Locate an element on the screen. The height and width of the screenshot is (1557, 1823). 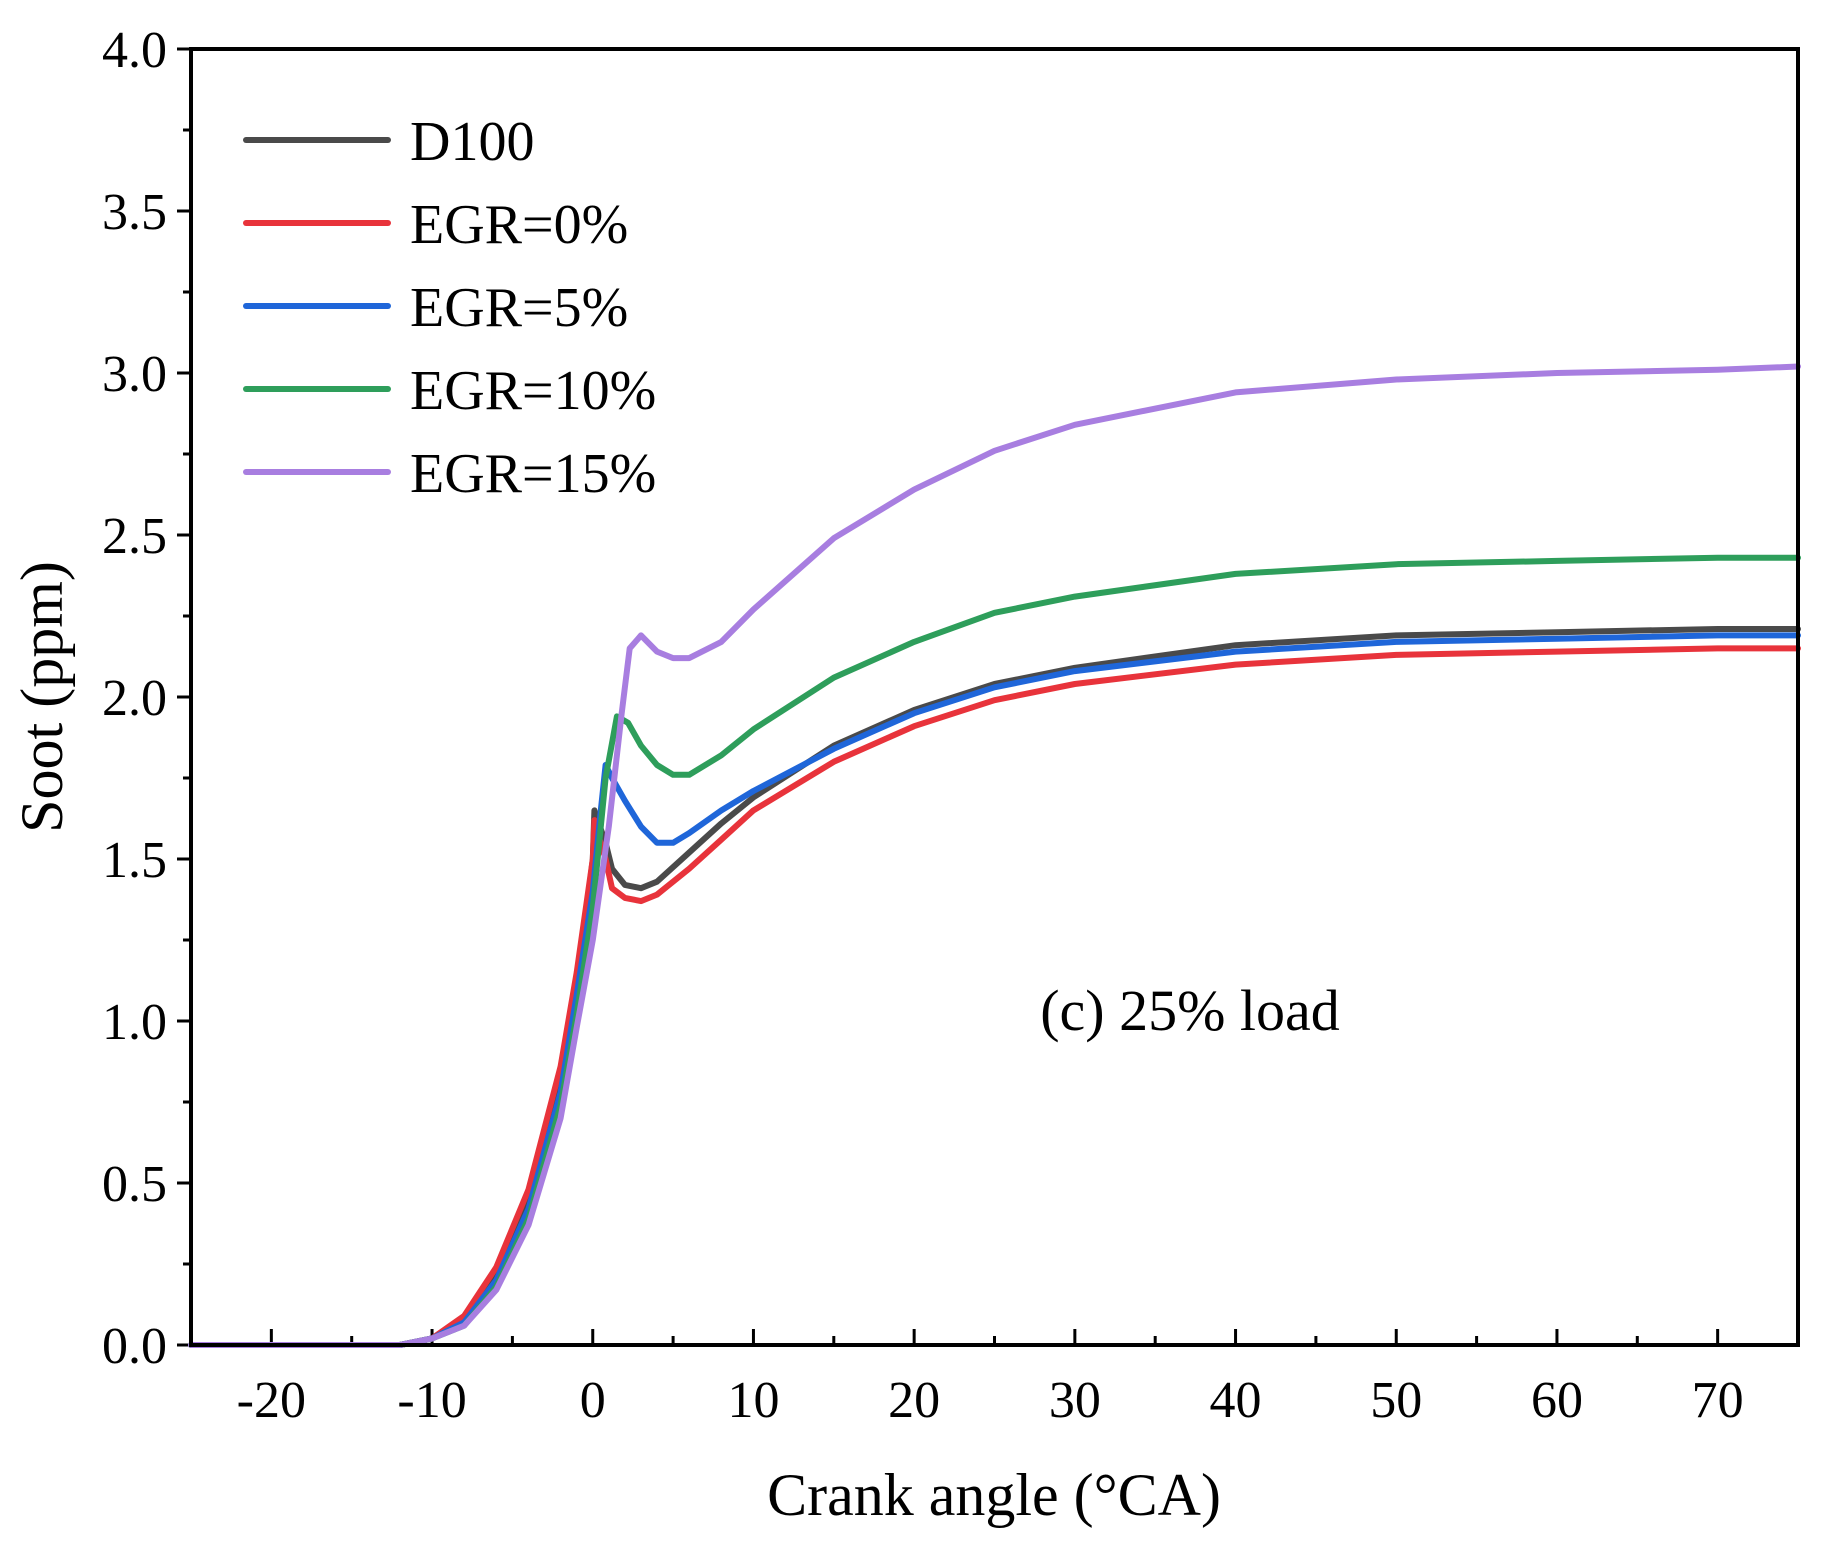
x-tick-label: 70 is located at coordinates (1718, 1400).